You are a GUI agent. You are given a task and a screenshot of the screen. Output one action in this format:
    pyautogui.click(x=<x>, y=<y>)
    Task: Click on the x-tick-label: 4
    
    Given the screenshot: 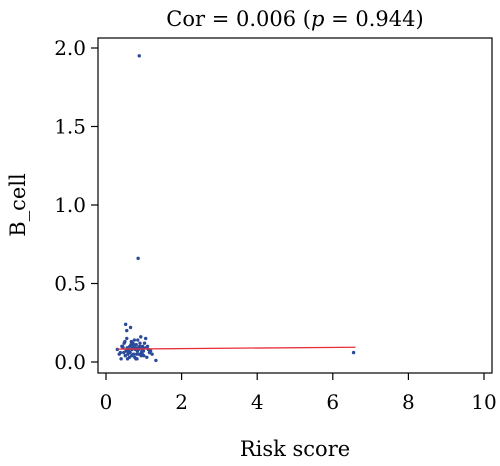 What is the action you would take?
    pyautogui.click(x=257, y=402)
    